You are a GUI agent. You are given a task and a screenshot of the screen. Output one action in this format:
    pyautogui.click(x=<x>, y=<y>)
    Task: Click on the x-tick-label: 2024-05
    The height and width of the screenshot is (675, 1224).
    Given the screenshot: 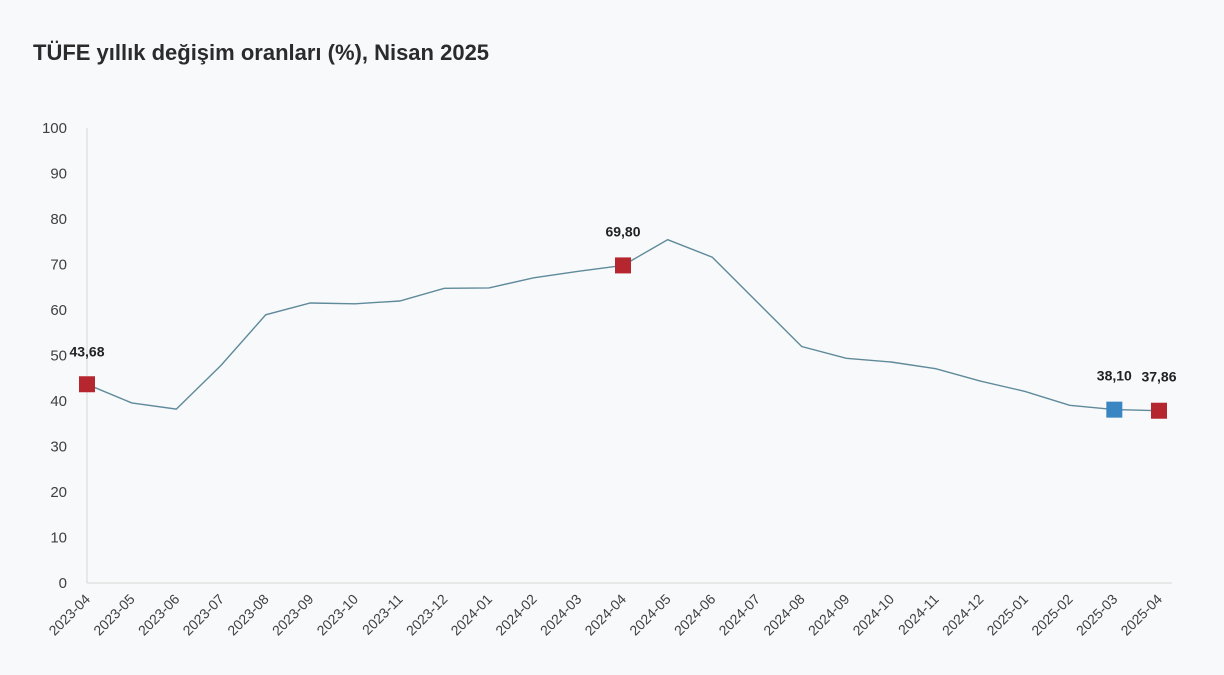 What is the action you would take?
    pyautogui.click(x=650, y=615)
    